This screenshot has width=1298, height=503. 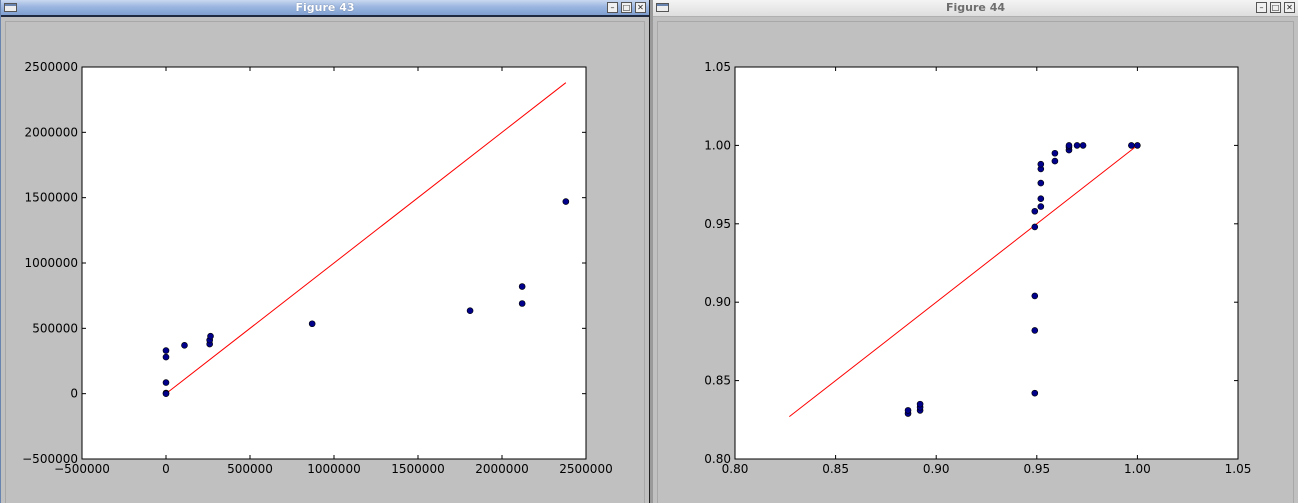 What do you see at coordinates (55, 328) in the screenshot?
I see `y-tick-label: 500000` at bounding box center [55, 328].